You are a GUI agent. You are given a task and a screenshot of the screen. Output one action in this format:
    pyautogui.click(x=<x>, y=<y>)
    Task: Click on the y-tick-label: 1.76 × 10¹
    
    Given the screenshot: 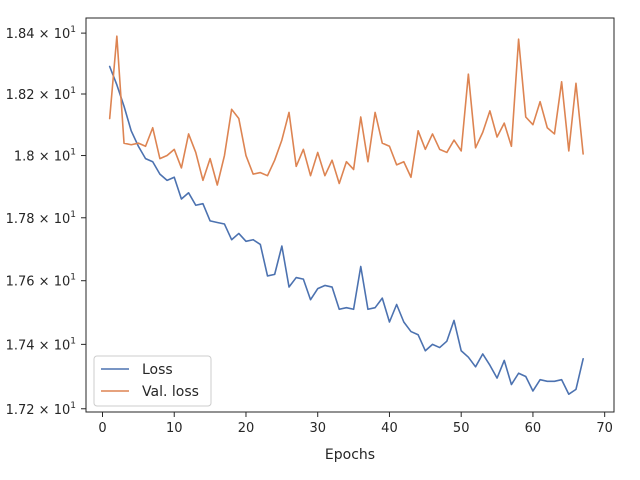 What is the action you would take?
    pyautogui.click(x=41, y=281)
    